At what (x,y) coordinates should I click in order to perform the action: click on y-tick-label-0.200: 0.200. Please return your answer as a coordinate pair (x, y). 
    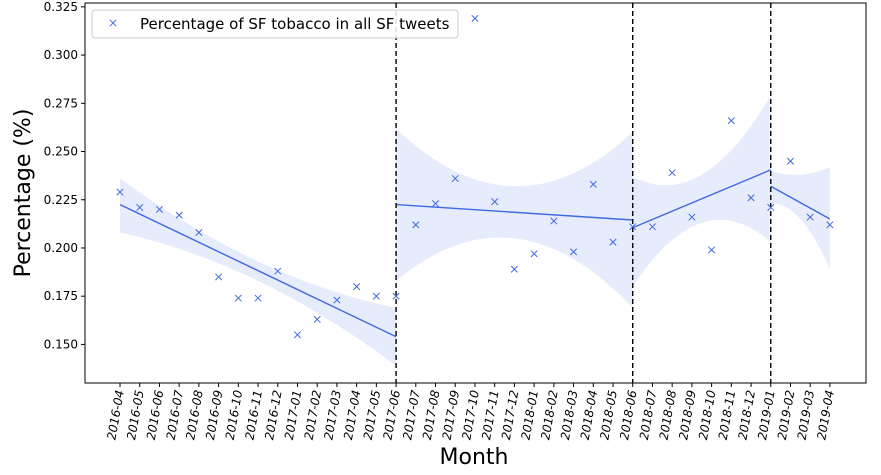
    Looking at the image, I should click on (61, 248).